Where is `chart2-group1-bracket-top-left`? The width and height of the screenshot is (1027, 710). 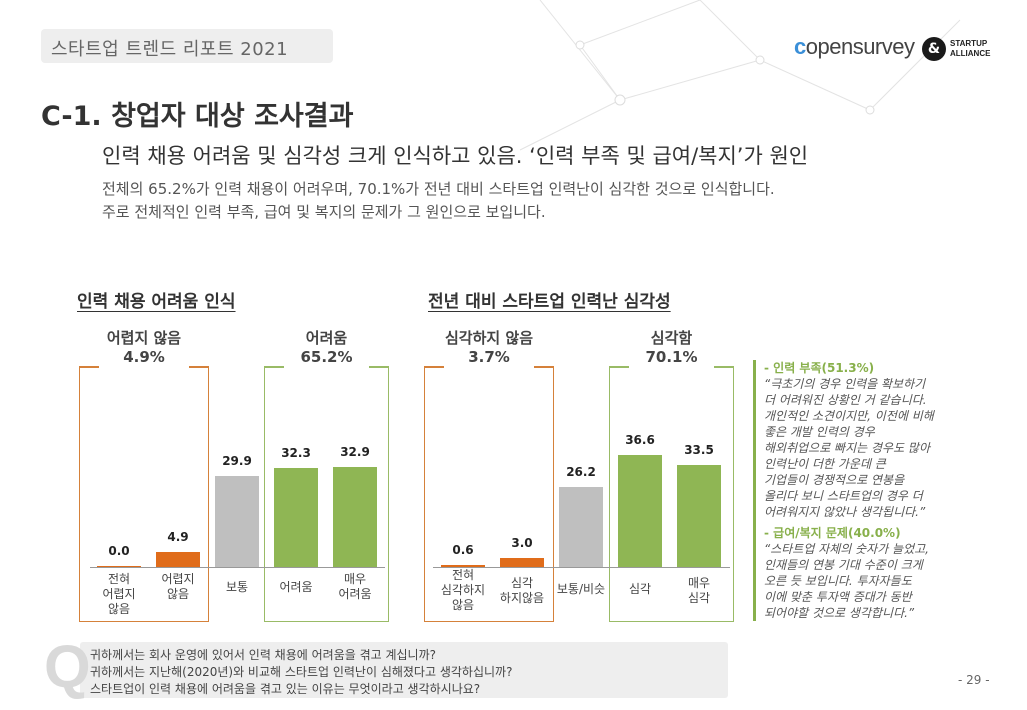 chart2-group1-bracket-top-left is located at coordinates (434, 367).